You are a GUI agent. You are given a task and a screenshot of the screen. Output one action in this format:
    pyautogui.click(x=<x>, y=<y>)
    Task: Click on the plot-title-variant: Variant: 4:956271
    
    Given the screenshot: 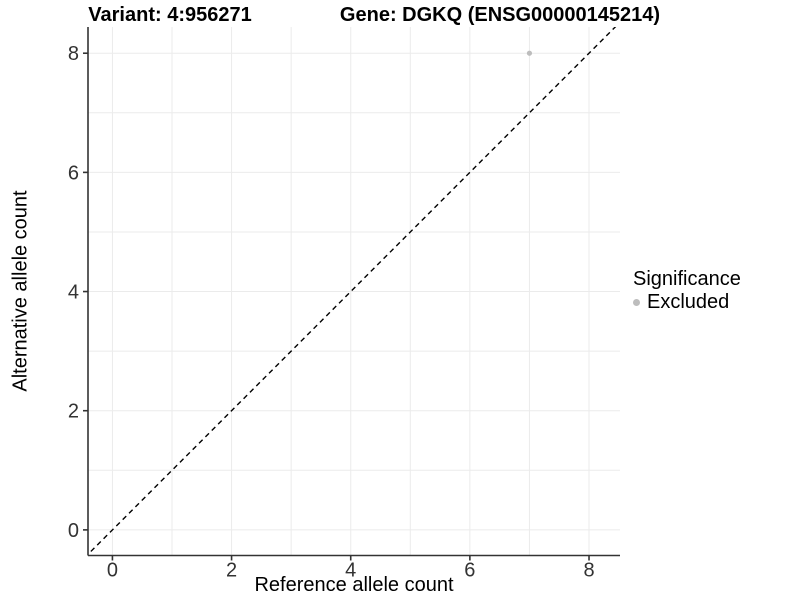 What is the action you would take?
    pyautogui.click(x=170, y=15)
    